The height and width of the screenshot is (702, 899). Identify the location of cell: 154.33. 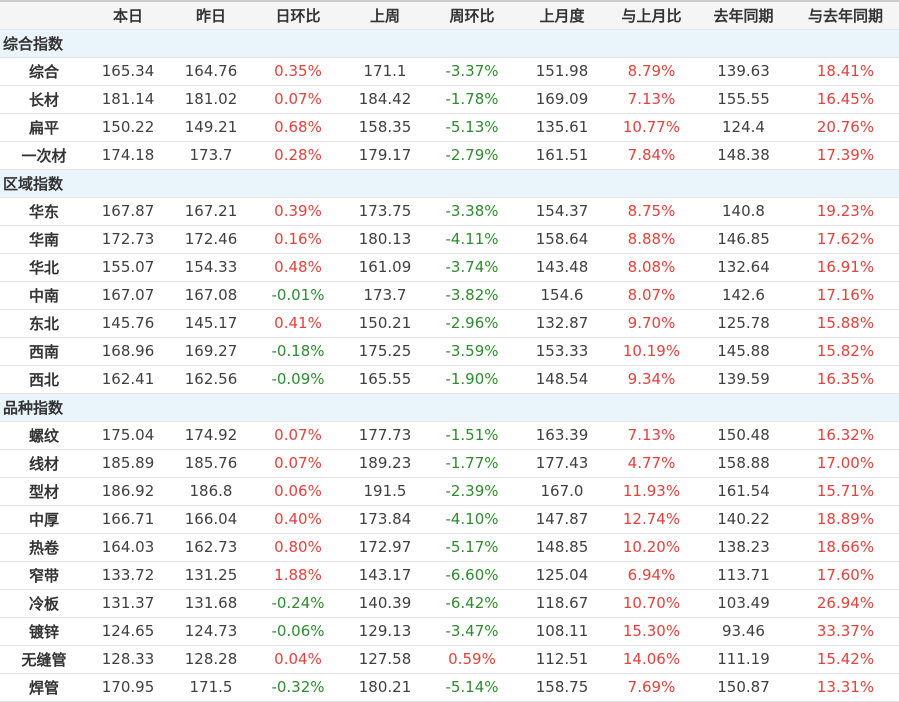
(211, 267).